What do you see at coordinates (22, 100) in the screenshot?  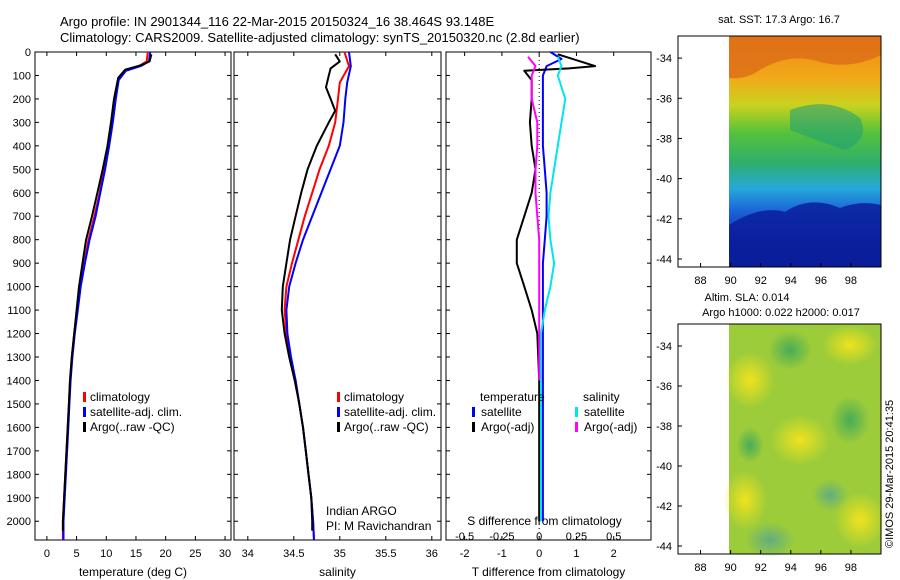 I see `y-tick-label: 200` at bounding box center [22, 100].